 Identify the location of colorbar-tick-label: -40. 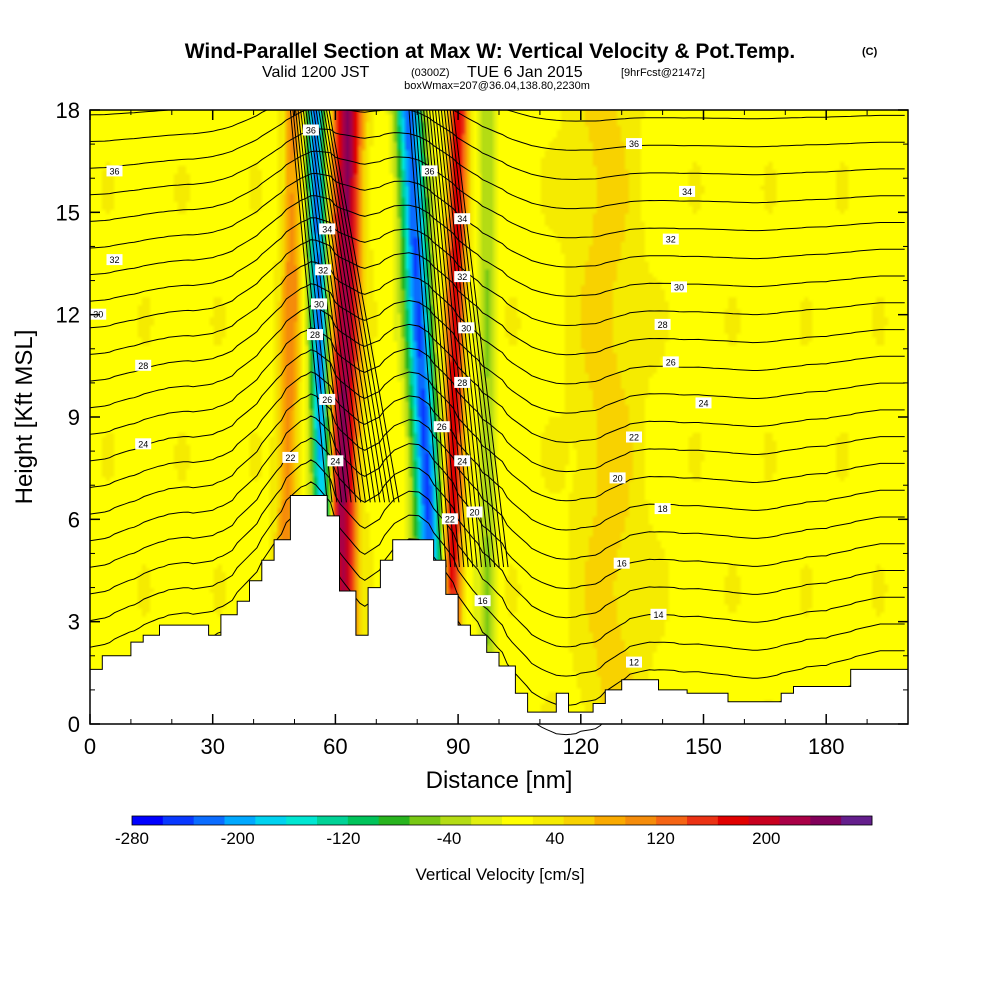
(449, 838).